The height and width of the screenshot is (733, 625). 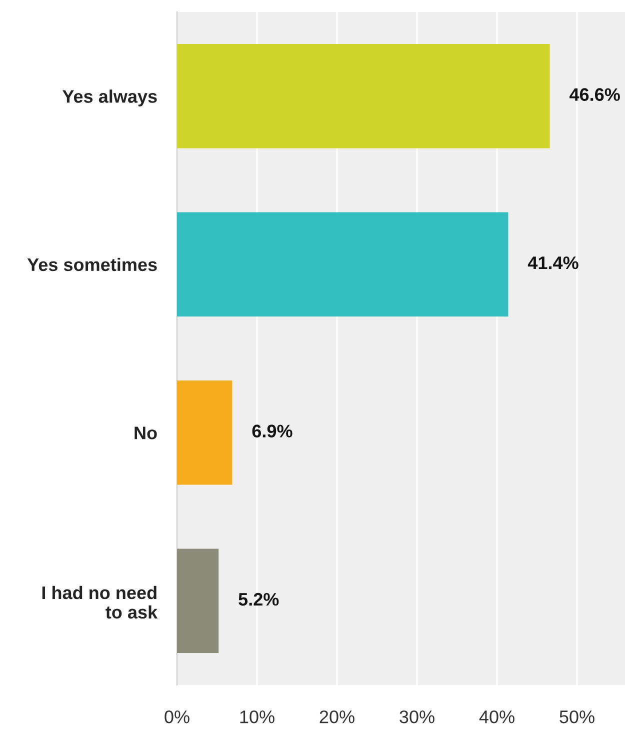 I want to click on x-tick-label: 0%, so click(x=177, y=717).